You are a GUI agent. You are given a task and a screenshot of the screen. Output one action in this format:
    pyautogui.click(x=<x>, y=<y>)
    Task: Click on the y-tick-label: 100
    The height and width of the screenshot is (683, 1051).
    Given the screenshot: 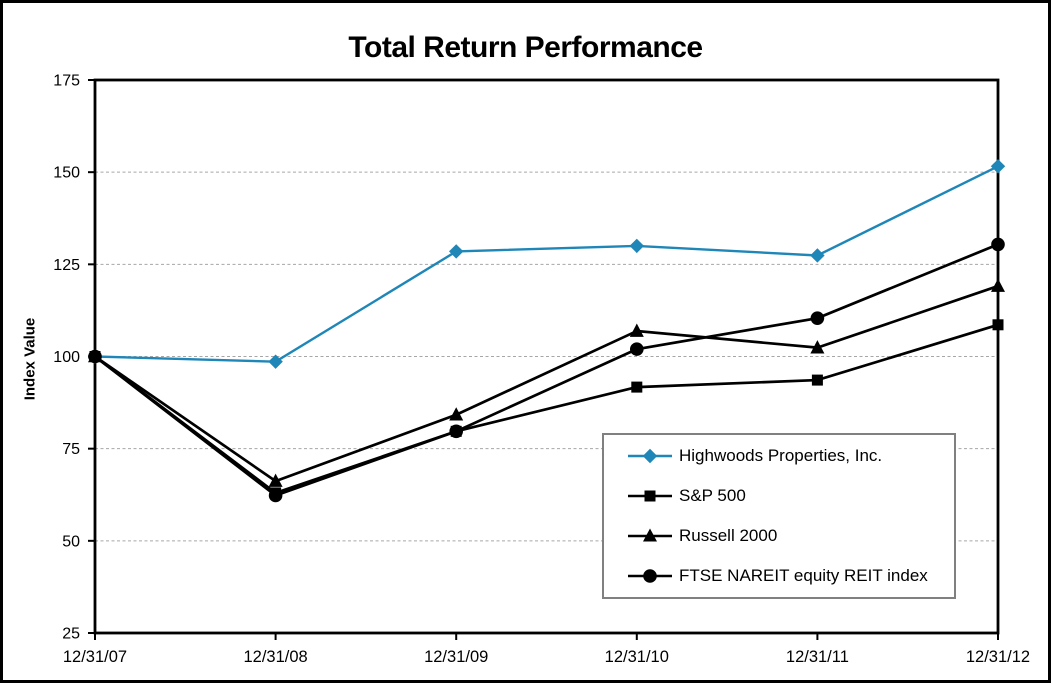 What is the action you would take?
    pyautogui.click(x=66, y=357)
    